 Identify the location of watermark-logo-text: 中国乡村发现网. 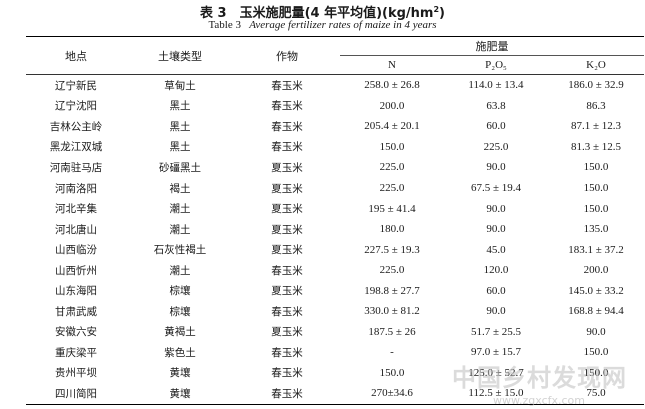
(539, 378).